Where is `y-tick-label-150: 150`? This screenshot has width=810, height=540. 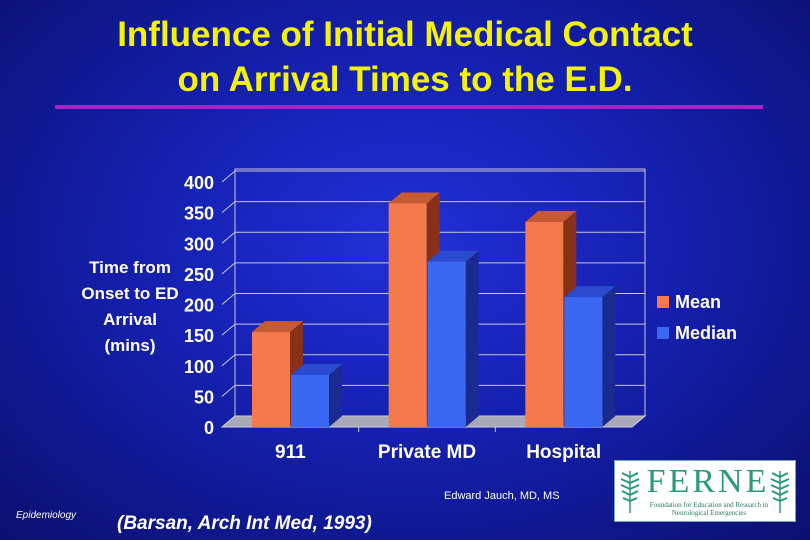 y-tick-label-150: 150 is located at coordinates (199, 336).